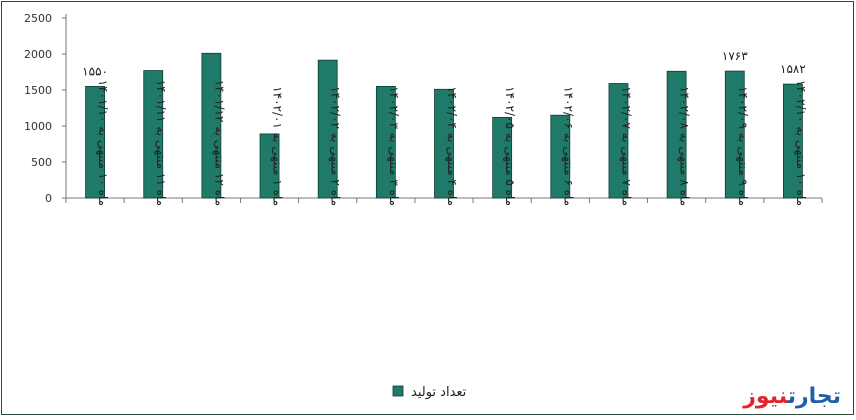  I want to click on y-tick-label: 2000, so click(38, 54).